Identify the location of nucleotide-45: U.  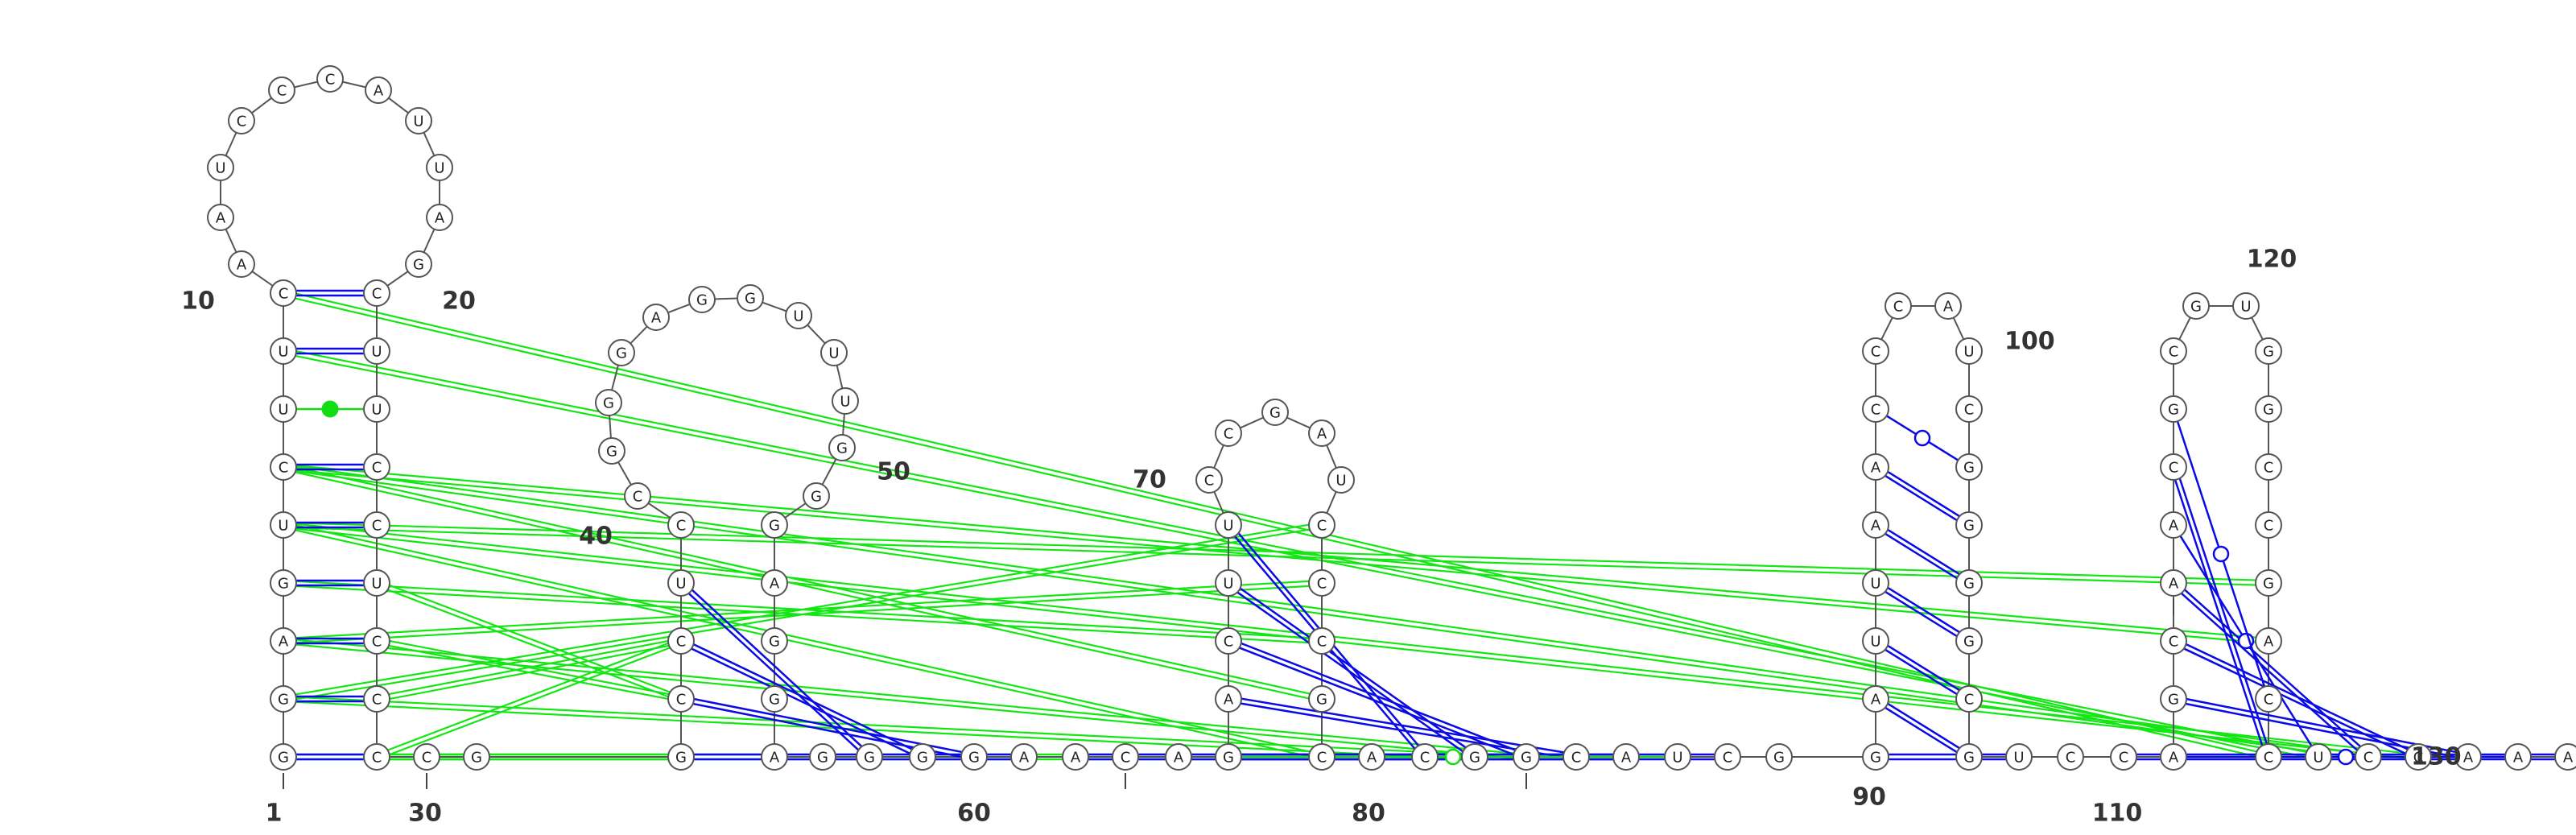
(834, 352).